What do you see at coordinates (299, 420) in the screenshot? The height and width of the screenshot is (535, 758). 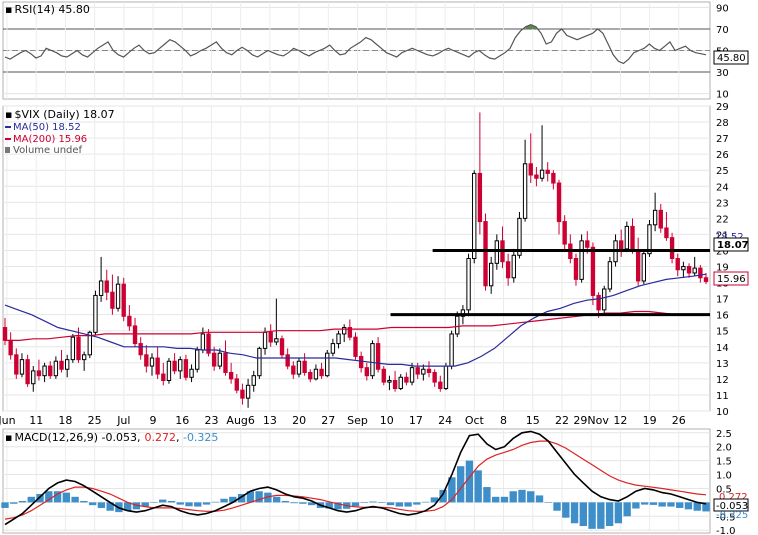 I see `x-tick-label: 20` at bounding box center [299, 420].